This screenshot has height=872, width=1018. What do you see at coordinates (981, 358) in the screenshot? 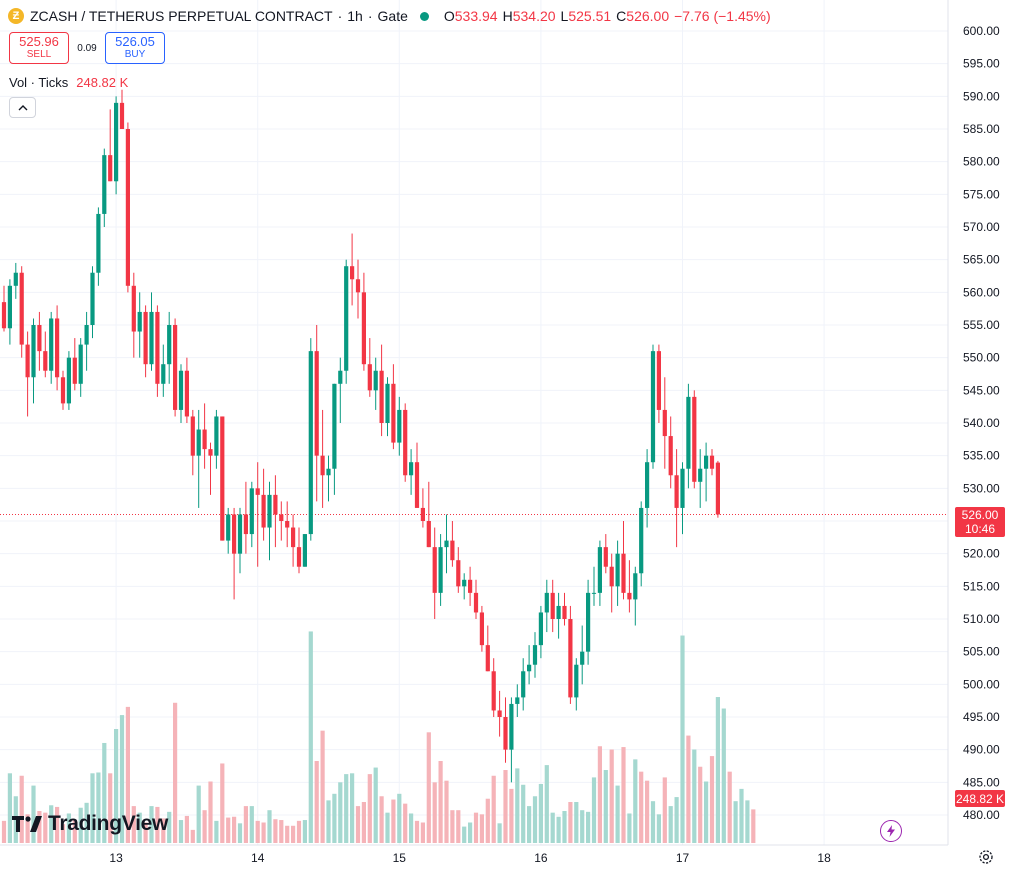
I see `y-tick-label: 550.00` at bounding box center [981, 358].